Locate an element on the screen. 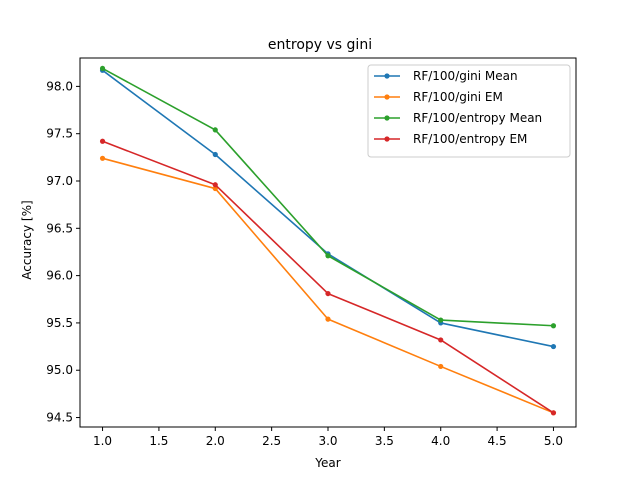 The image size is (640, 485). x-tick-label: 3.5 is located at coordinates (384, 441).